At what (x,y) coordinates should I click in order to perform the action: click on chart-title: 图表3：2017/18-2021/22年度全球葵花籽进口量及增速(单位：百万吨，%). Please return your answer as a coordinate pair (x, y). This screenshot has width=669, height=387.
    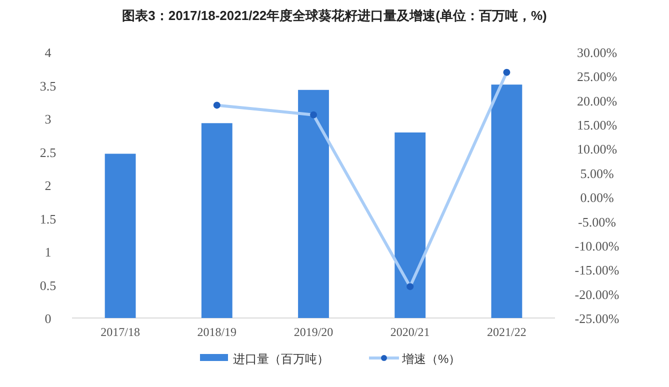
    Looking at the image, I should click on (334, 15).